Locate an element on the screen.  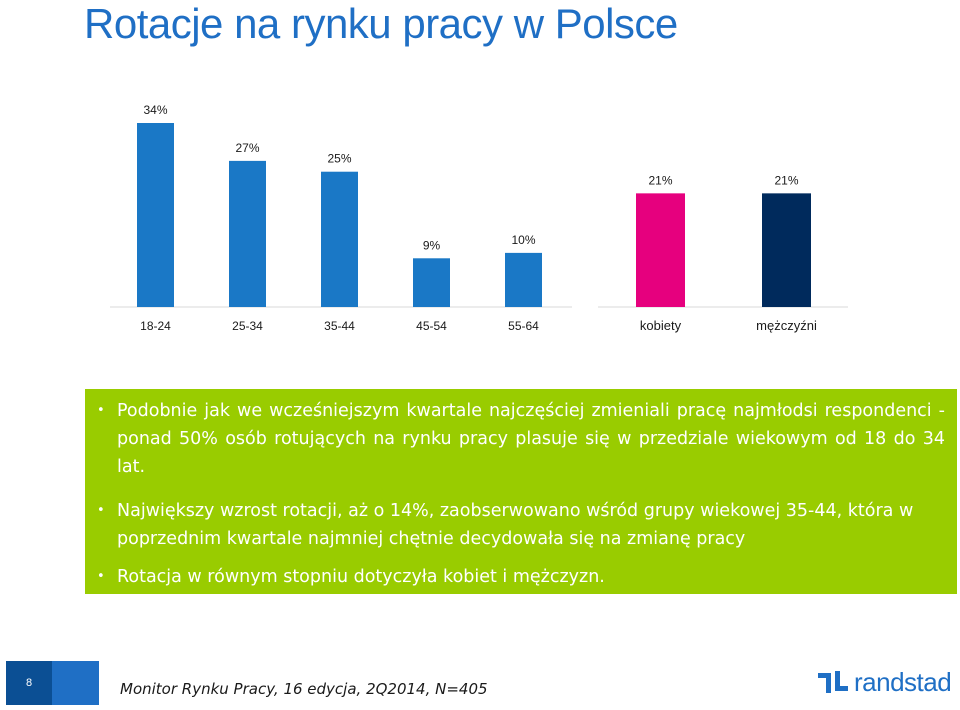
slide-title: Rotacje na rynku pracy w Polsce is located at coordinates (381, 23).